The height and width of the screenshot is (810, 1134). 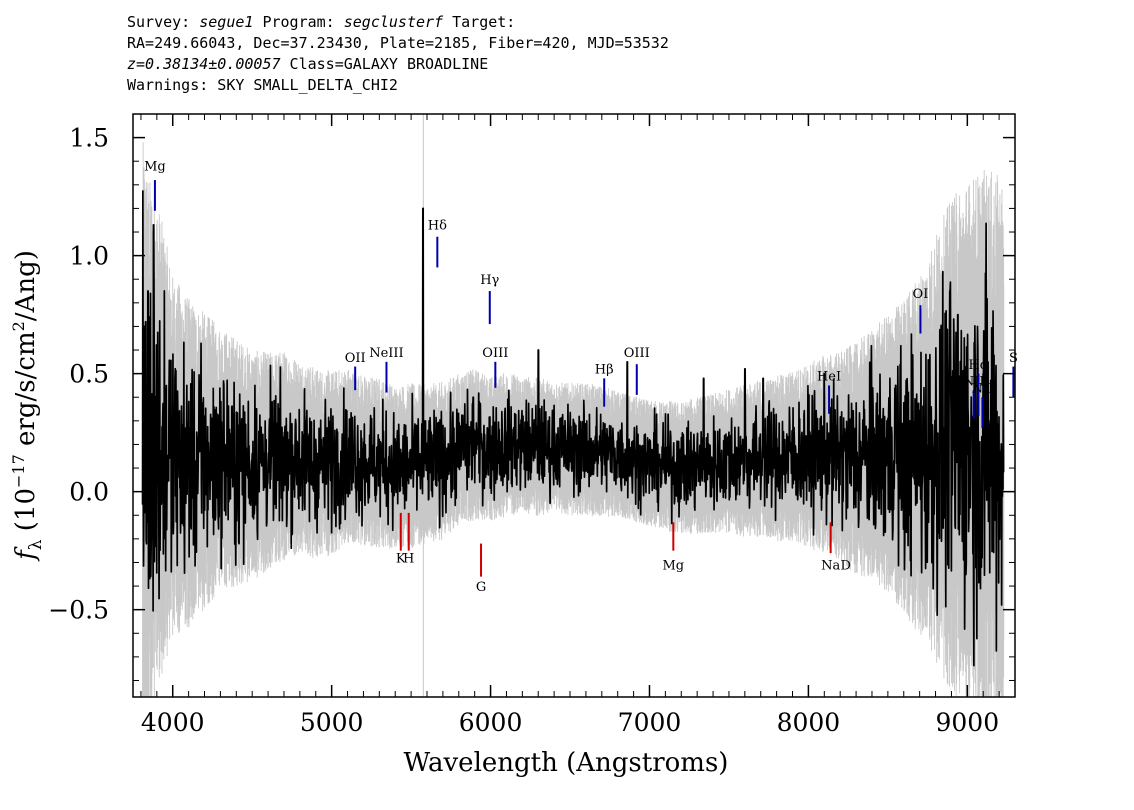 What do you see at coordinates (846, 566) in the screenshot?
I see `line-label: D` at bounding box center [846, 566].